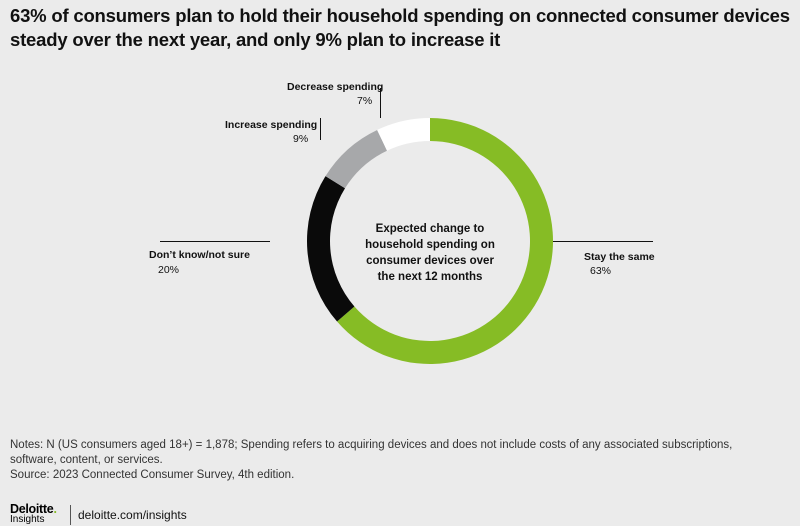 The image size is (800, 526). I want to click on deloitte-insights-logo: Deloitte. Insights, so click(41, 514).